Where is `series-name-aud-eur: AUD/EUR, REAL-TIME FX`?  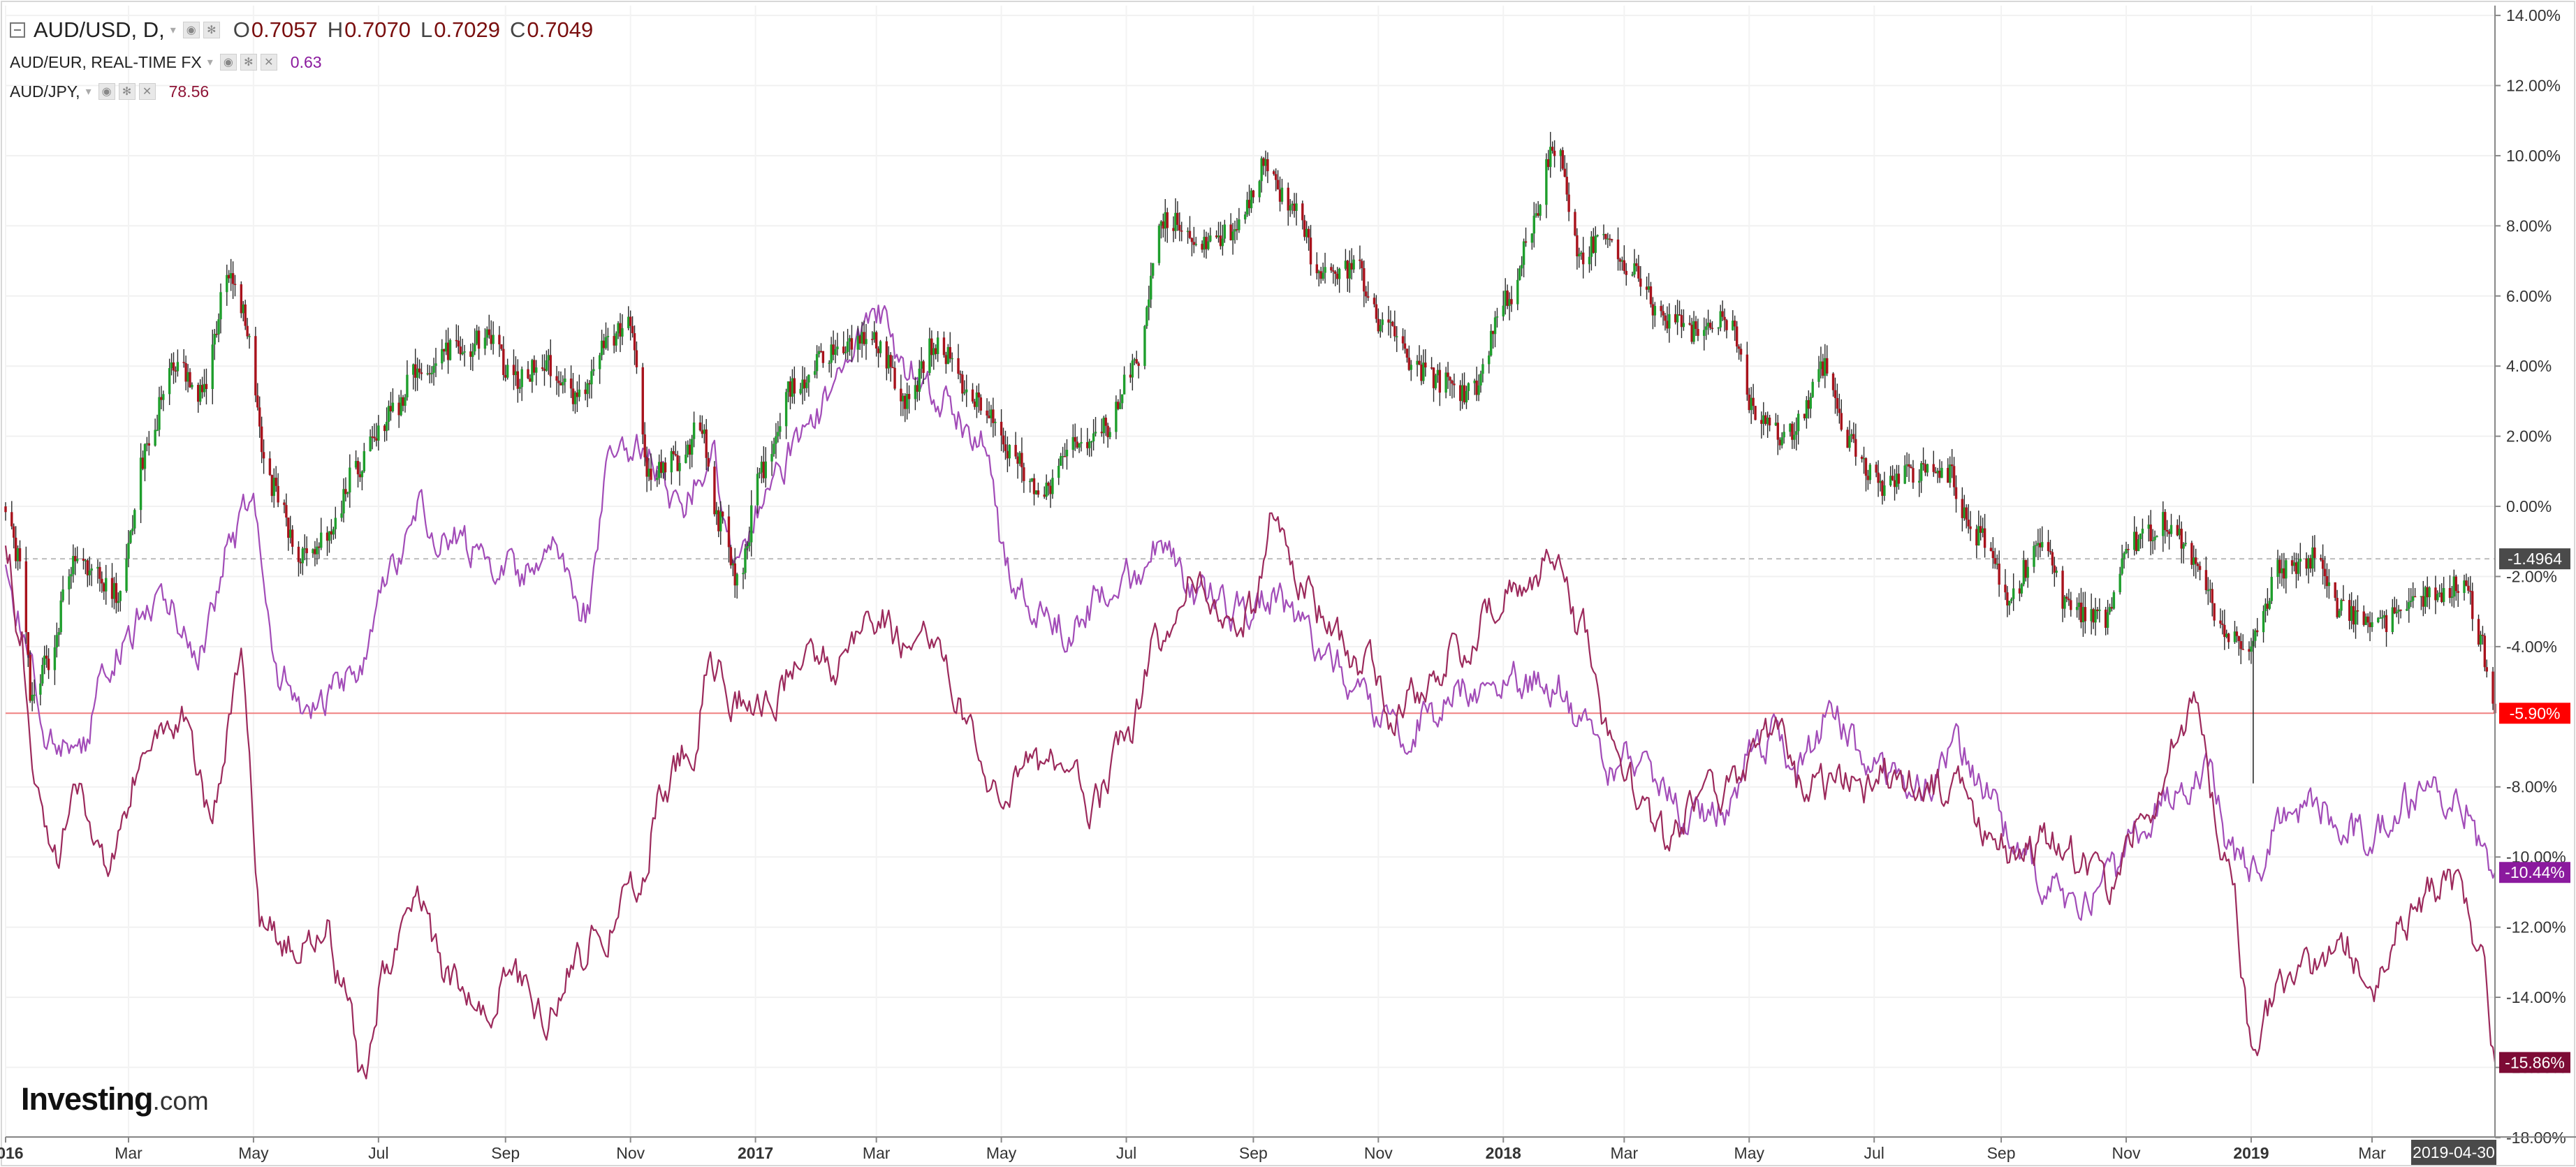 series-name-aud-eur: AUD/EUR, REAL-TIME FX is located at coordinates (106, 61).